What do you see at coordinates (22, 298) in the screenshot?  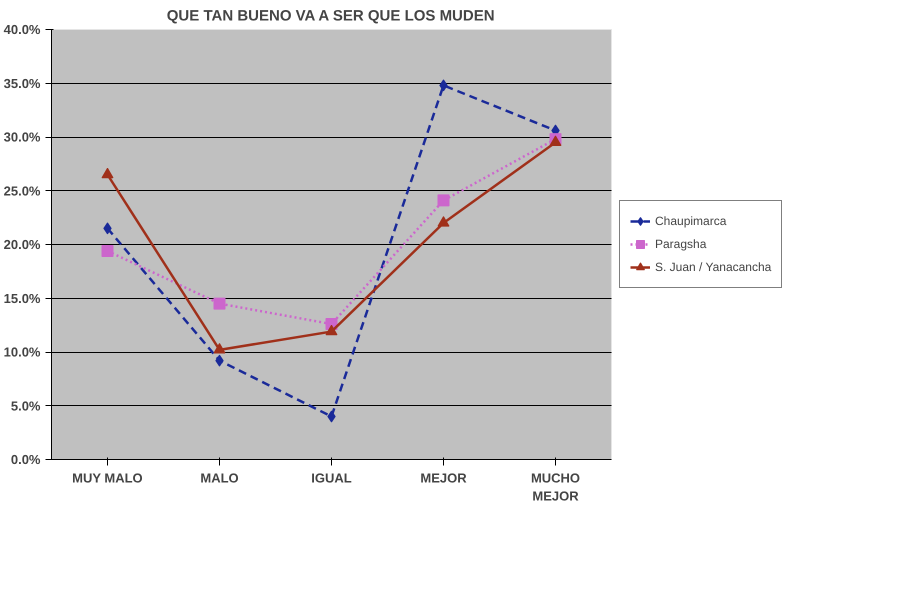 I see `y-tick-label: 15.0%` at bounding box center [22, 298].